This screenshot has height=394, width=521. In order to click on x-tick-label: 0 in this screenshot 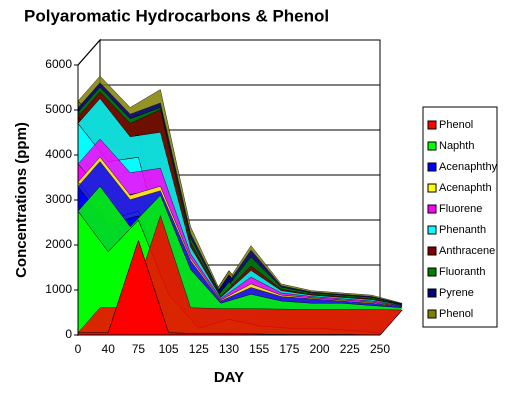, I will do `click(78, 349)`.